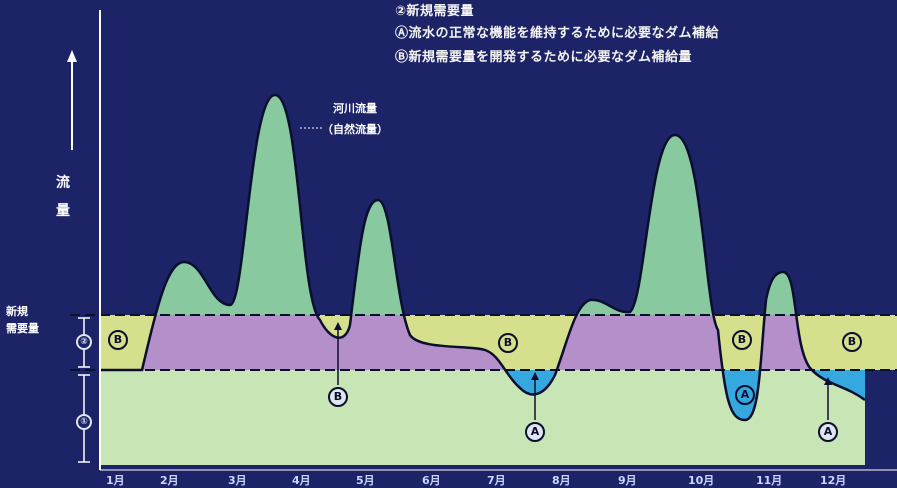 The image size is (897, 488). Describe the element at coordinates (881, 390) in the screenshot. I see `right-mask` at that location.